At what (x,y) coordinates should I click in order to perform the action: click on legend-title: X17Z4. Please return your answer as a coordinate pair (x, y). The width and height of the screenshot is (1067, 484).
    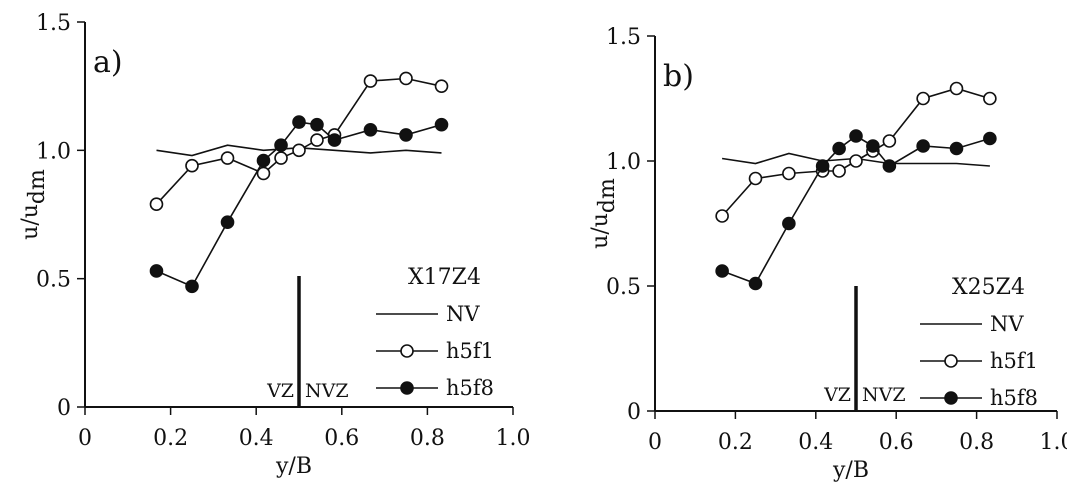
    Looking at the image, I should click on (444, 277).